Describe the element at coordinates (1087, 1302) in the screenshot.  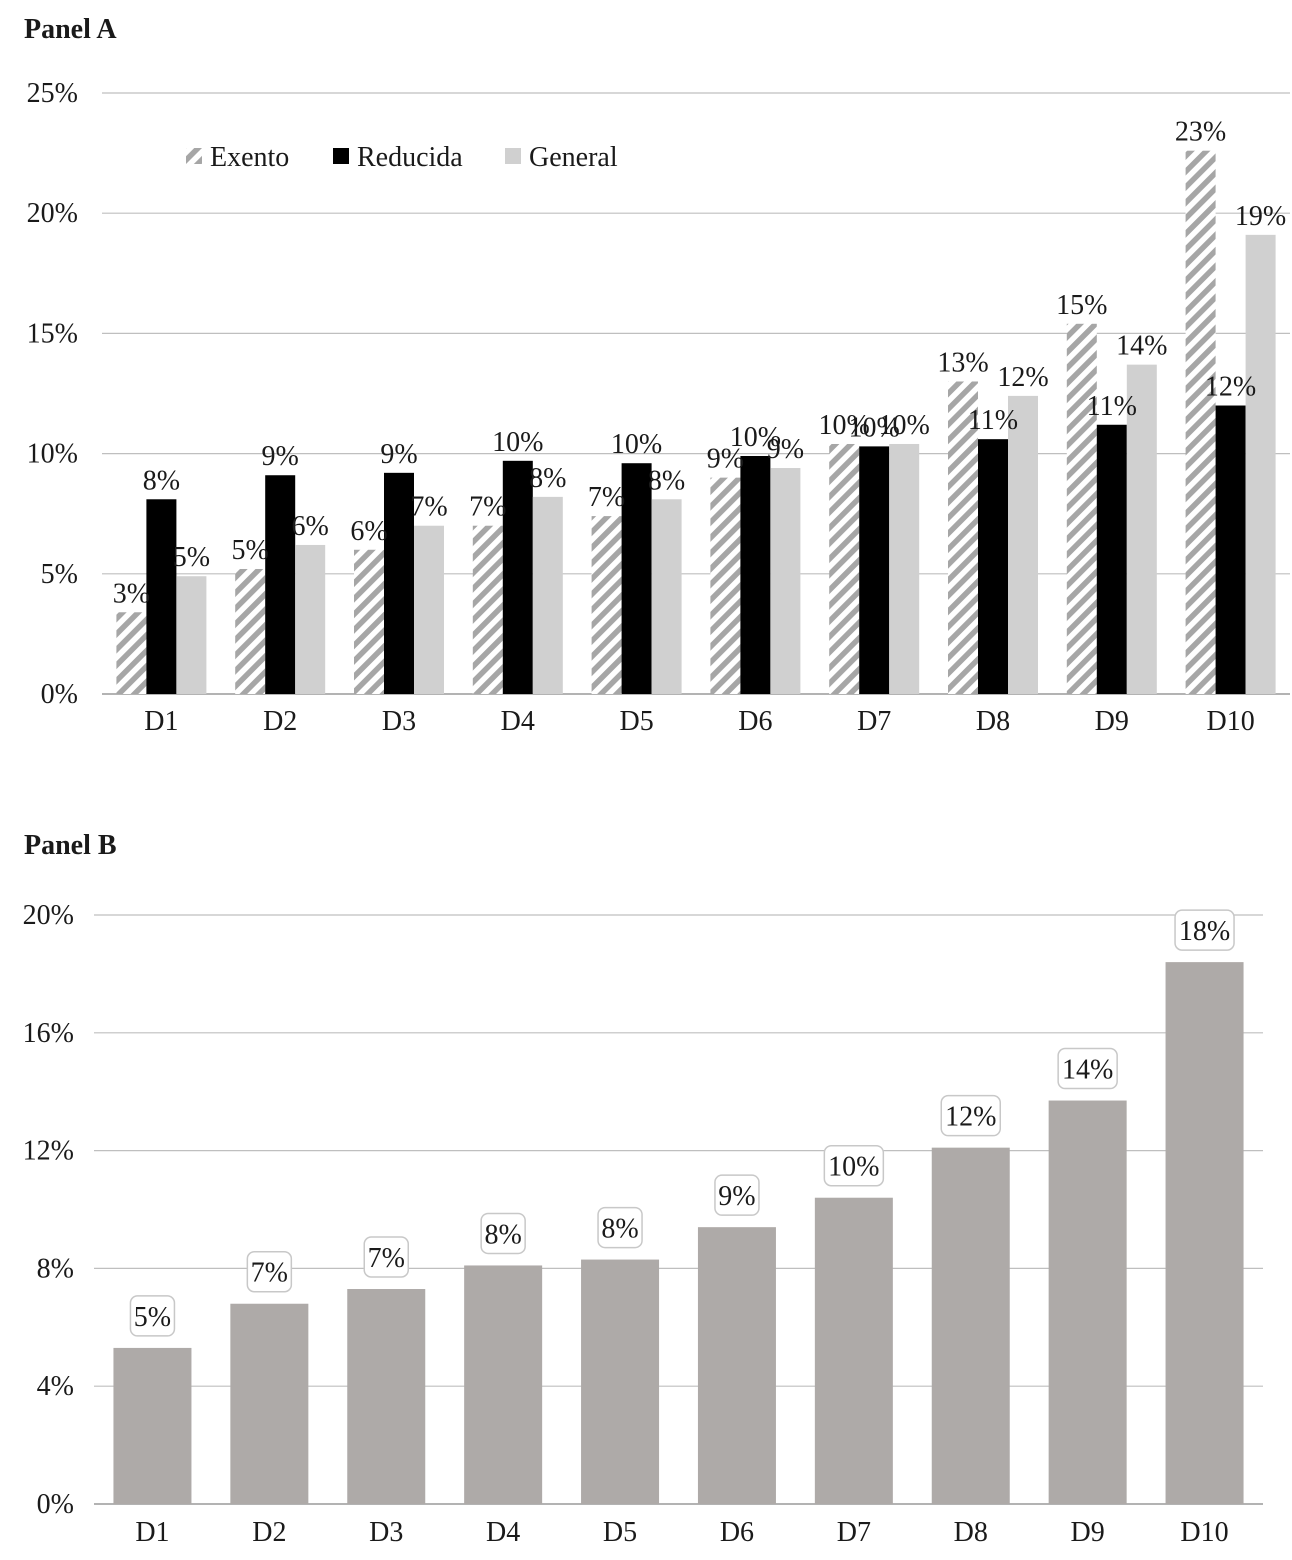
I see `panel-b-bar-d9` at that location.